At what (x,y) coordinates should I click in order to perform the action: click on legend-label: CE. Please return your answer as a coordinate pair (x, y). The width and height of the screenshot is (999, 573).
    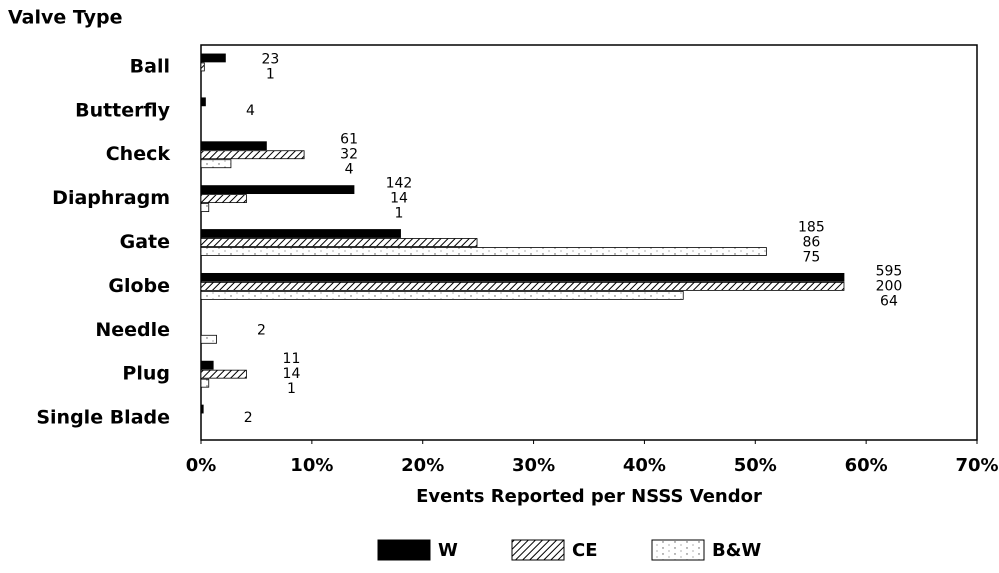
    Looking at the image, I should click on (585, 550).